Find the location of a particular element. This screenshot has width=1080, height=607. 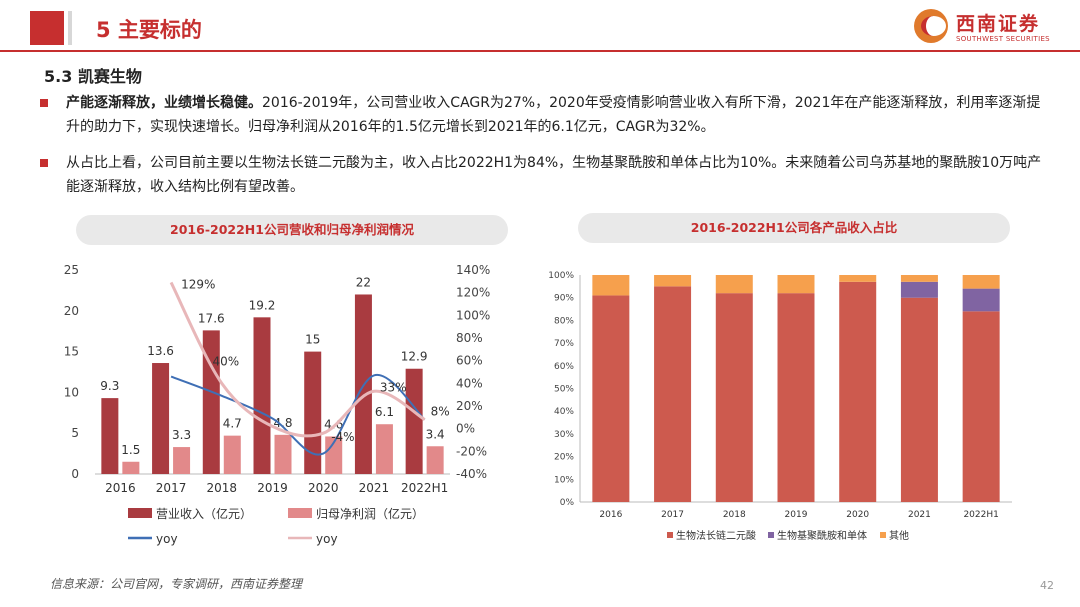

company-logo: 西南证券 SOUTHWEST SECURITIES is located at coordinates (980, 27).